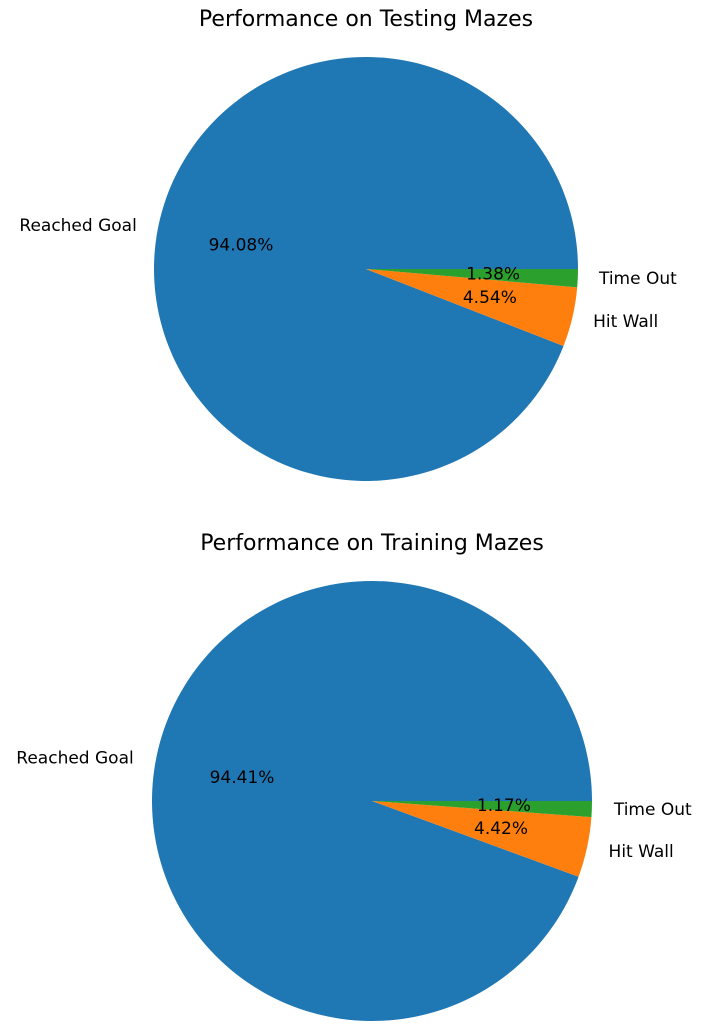 This screenshot has width=706, height=1030. I want to click on training-slice-hit-wall, so click(482, 839).